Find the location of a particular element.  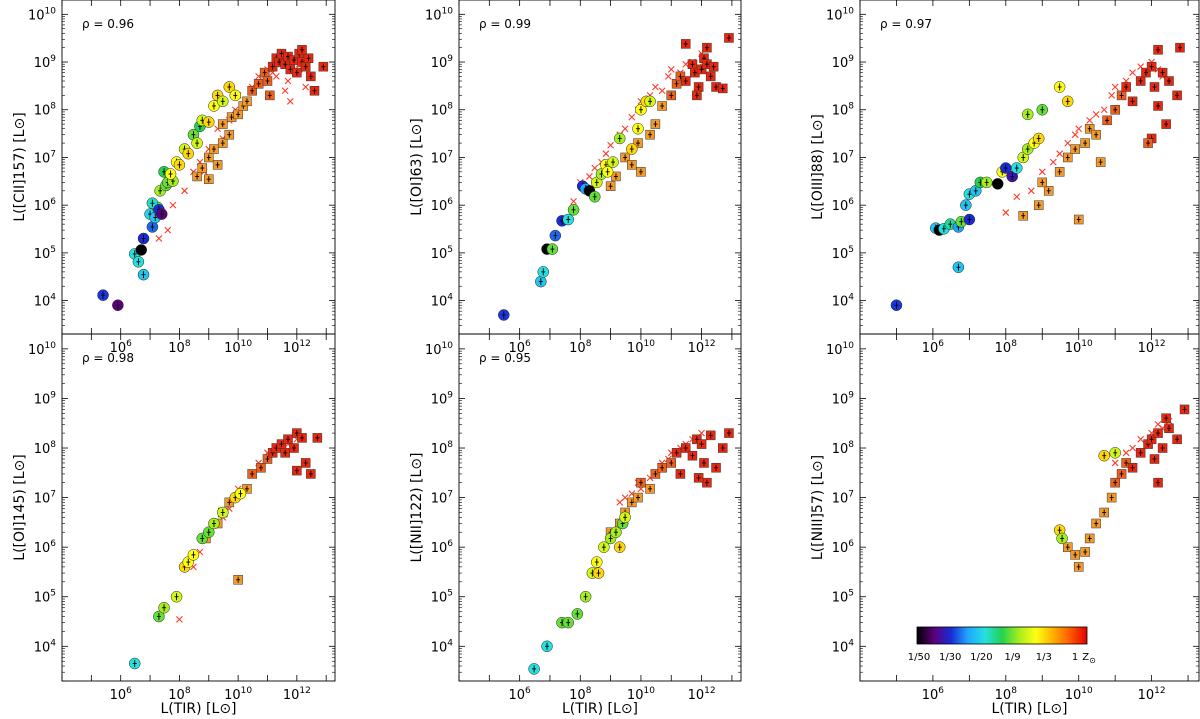

y-tick-label: 108 is located at coordinates (45, 448).